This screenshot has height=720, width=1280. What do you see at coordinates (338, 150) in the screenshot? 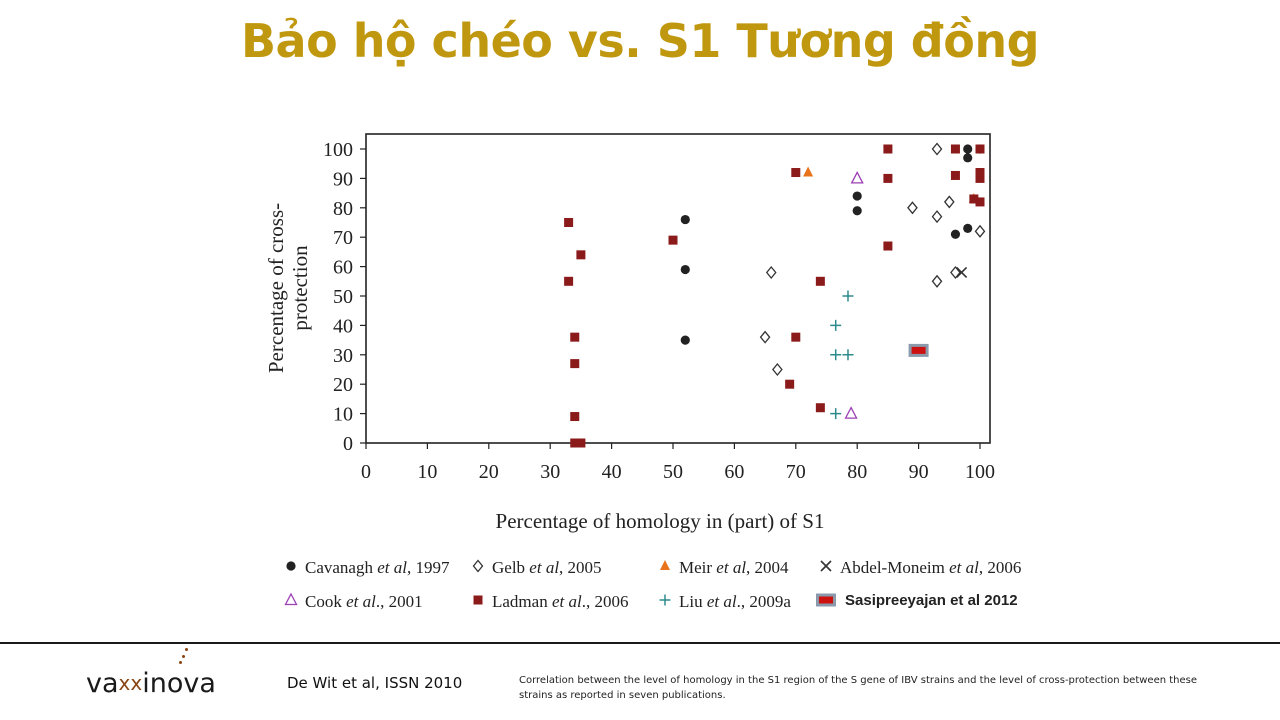
I see `y-tick-label: 100` at bounding box center [338, 150].